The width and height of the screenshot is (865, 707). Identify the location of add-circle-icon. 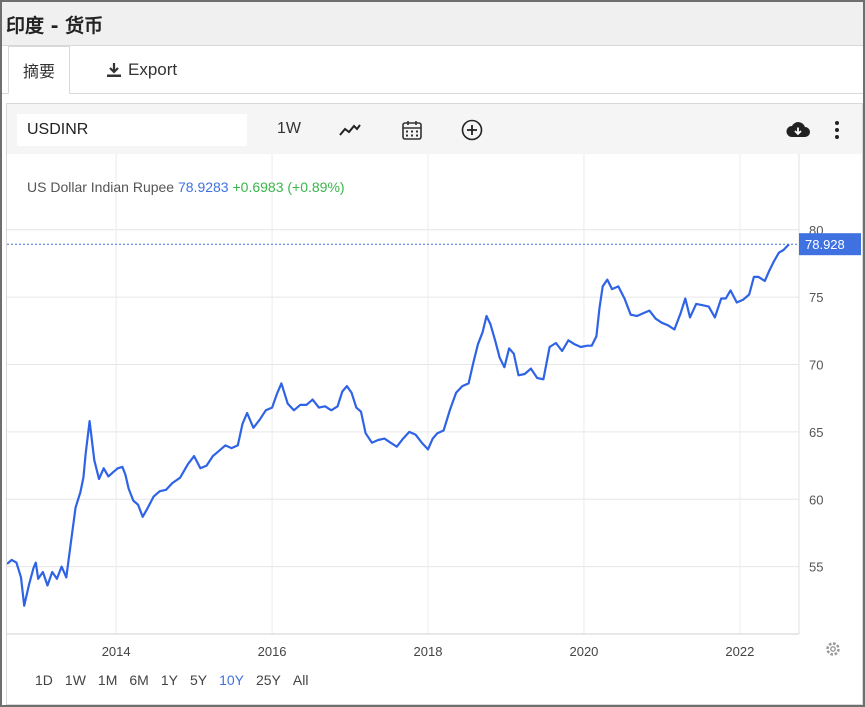
(472, 130).